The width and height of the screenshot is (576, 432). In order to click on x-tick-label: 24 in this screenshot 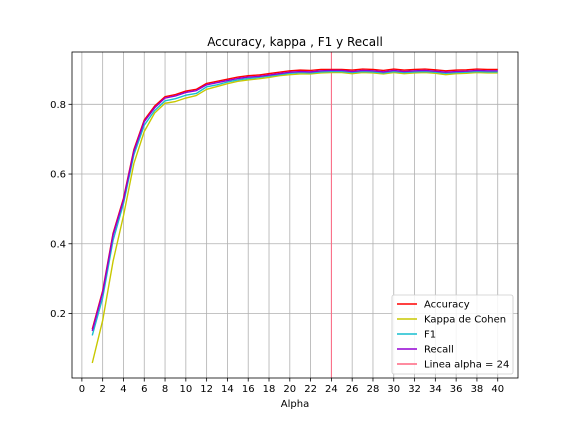, I will do `click(331, 389)`.